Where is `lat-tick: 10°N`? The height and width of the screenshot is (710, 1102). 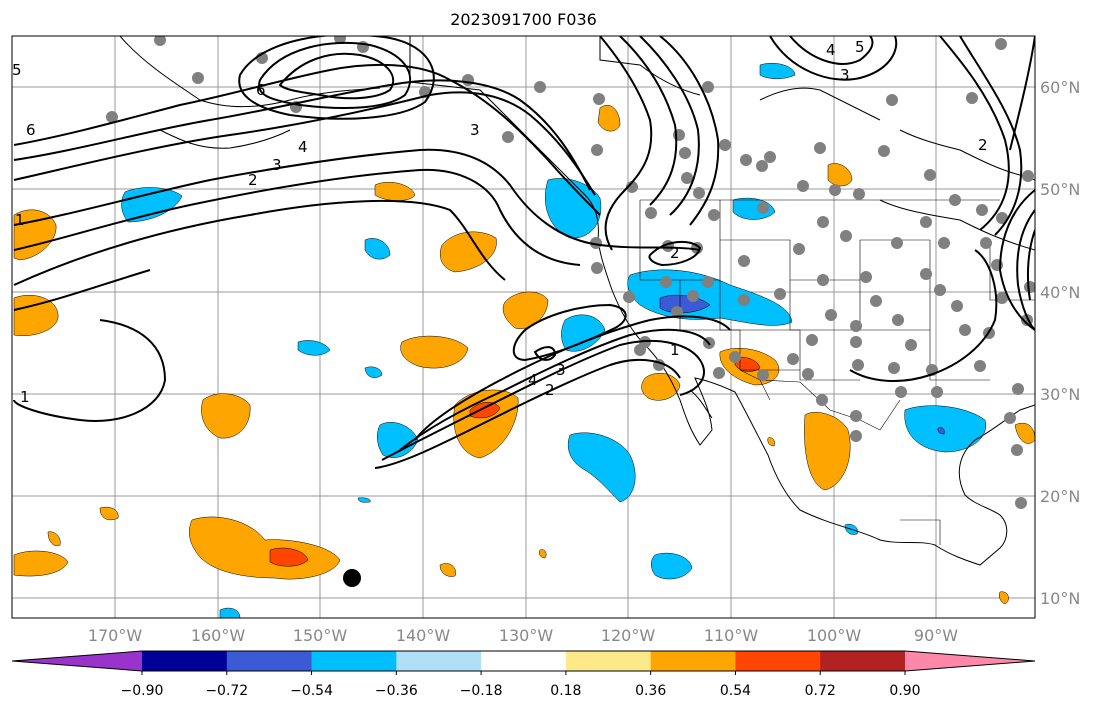 lat-tick: 10°N is located at coordinates (1060, 598).